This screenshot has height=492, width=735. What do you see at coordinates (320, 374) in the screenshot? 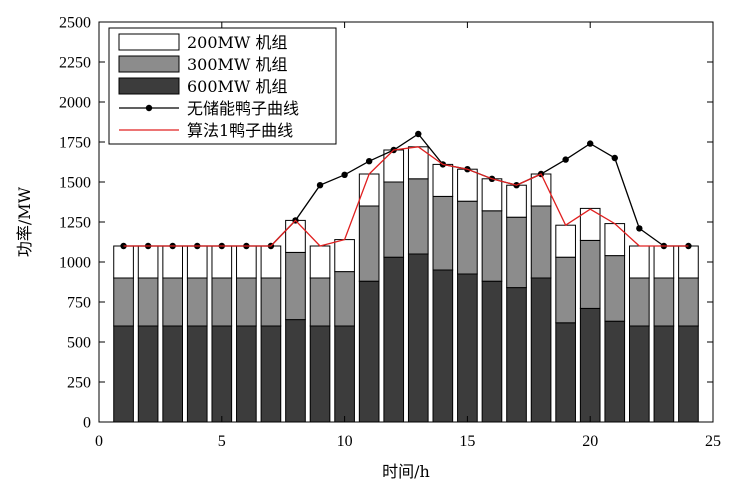
I see `bar-segment-1-x9` at bounding box center [320, 374].